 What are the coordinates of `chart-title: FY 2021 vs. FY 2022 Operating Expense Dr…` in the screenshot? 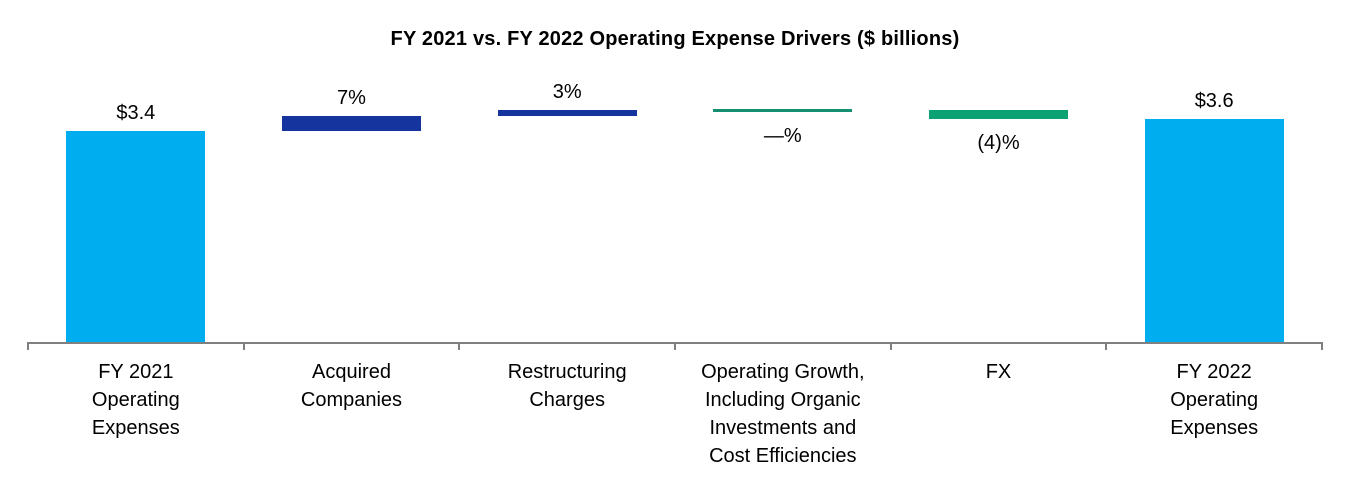 It's located at (675, 39).